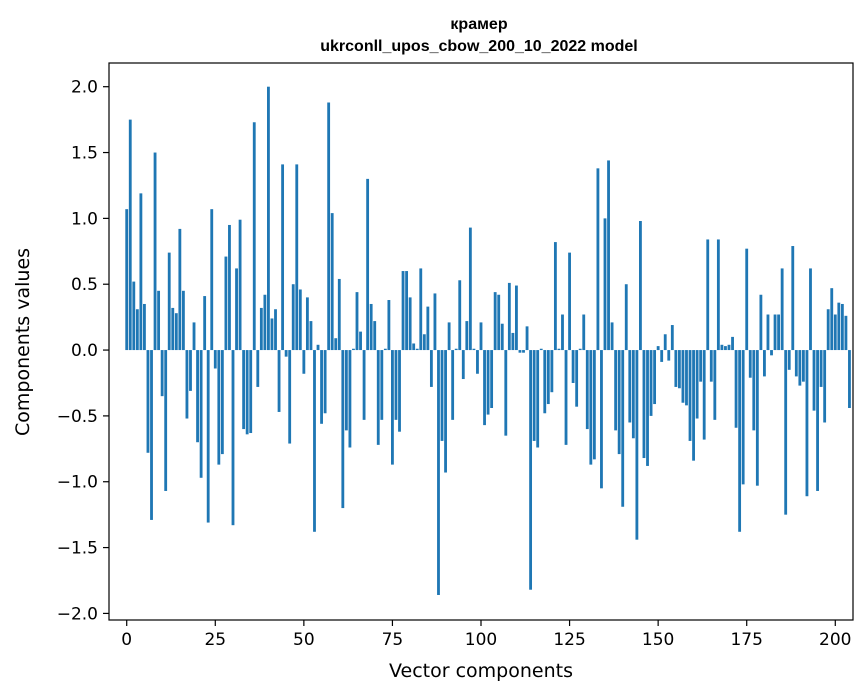 The image size is (867, 696). What do you see at coordinates (478, 24) in the screenshot?
I see `chart-title: крамер` at bounding box center [478, 24].